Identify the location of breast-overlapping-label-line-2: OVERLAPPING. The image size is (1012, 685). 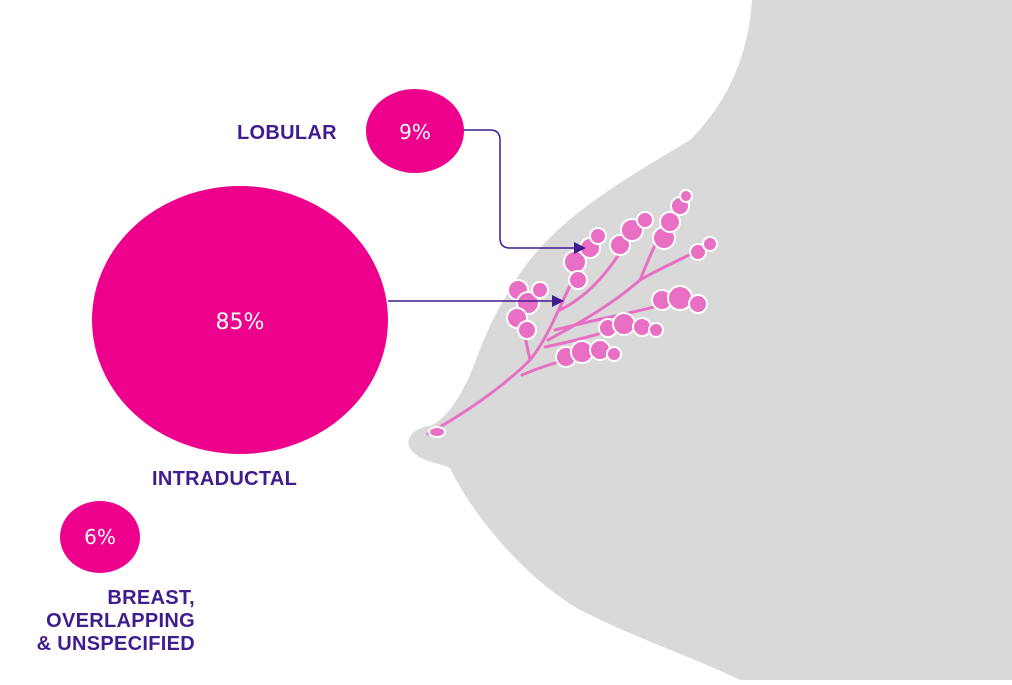
(120, 621).